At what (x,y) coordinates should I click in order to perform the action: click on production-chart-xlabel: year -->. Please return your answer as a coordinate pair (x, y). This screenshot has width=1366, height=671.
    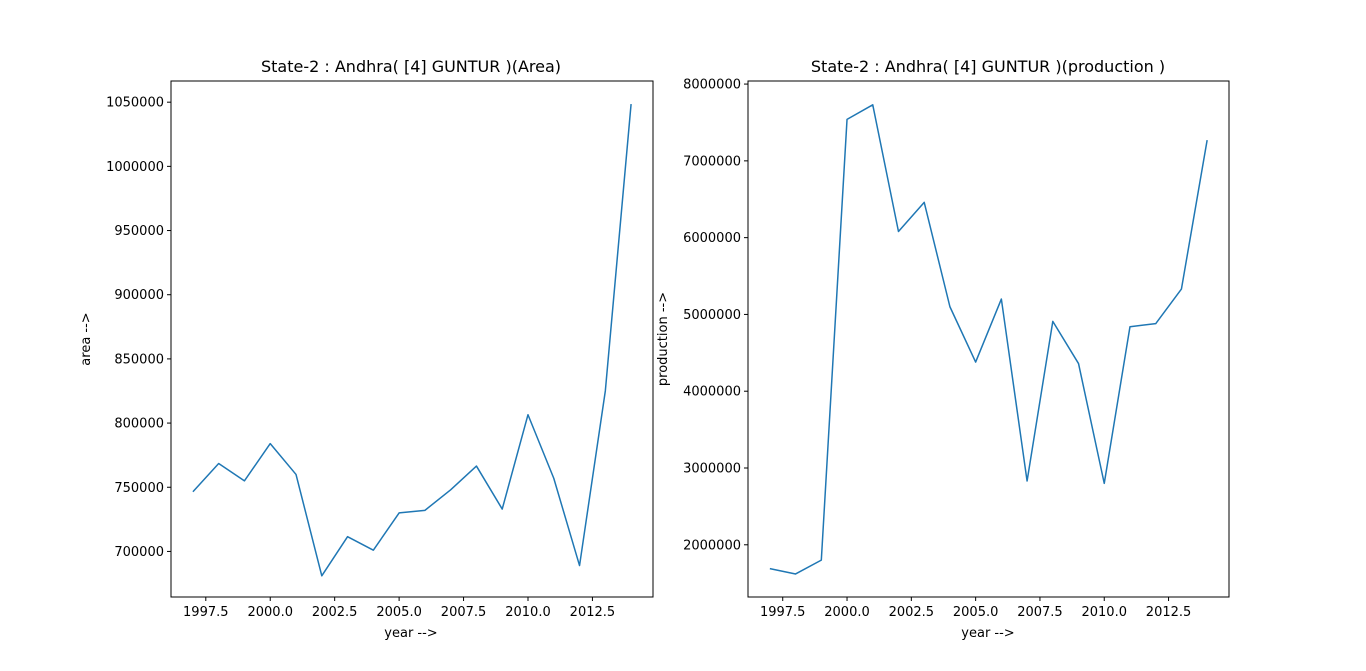
    Looking at the image, I should click on (987, 633).